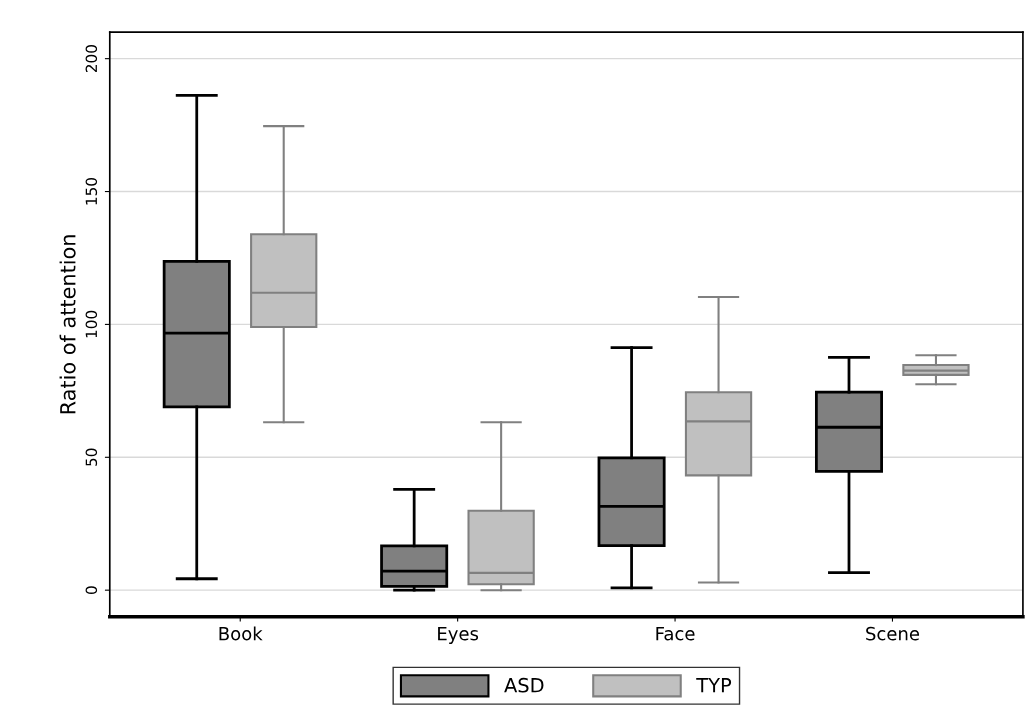  What do you see at coordinates (893, 633) in the screenshot?
I see `x-tick-label: Scene` at bounding box center [893, 633].